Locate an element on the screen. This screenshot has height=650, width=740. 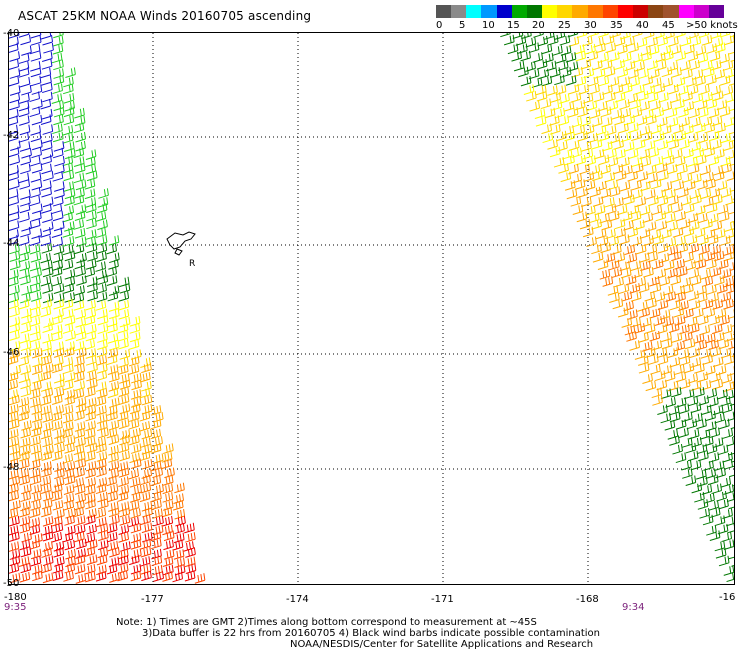
scale-label-40: 40 is located at coordinates (642, 25).